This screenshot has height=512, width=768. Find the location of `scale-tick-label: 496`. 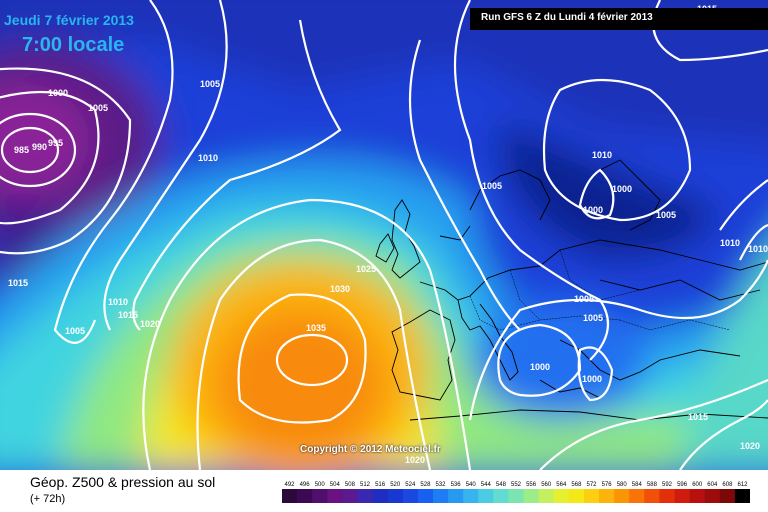

scale-tick-label: 496 is located at coordinates (305, 485).